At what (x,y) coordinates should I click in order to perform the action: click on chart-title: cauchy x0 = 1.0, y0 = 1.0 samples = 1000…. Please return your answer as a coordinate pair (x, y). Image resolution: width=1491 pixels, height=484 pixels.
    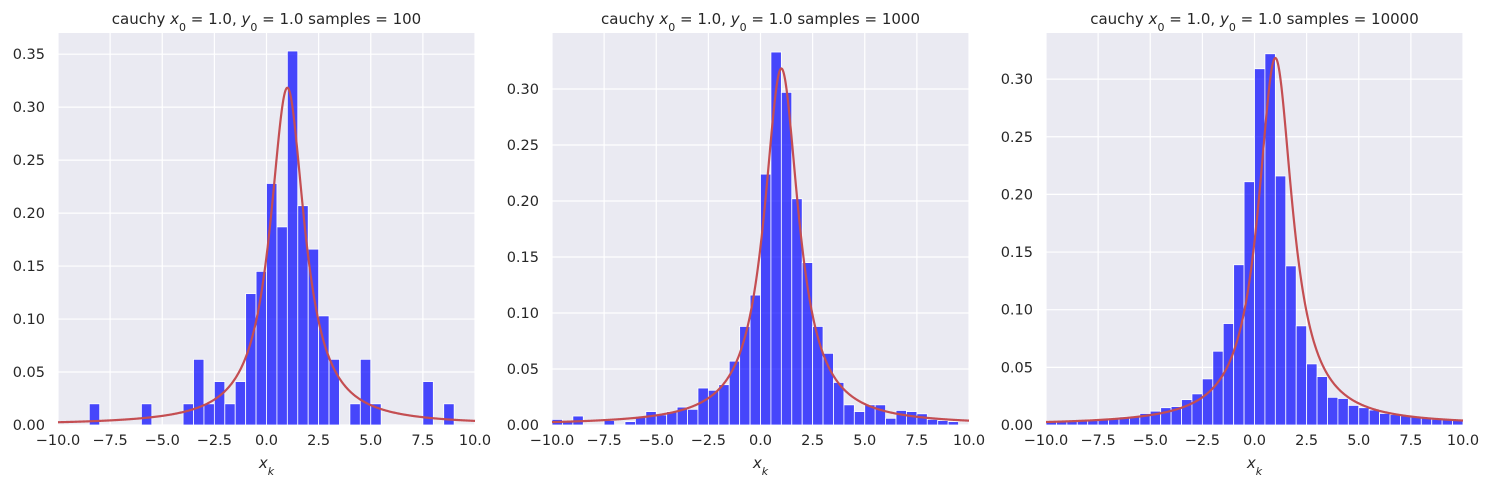
    Looking at the image, I should click on (1254, 22).